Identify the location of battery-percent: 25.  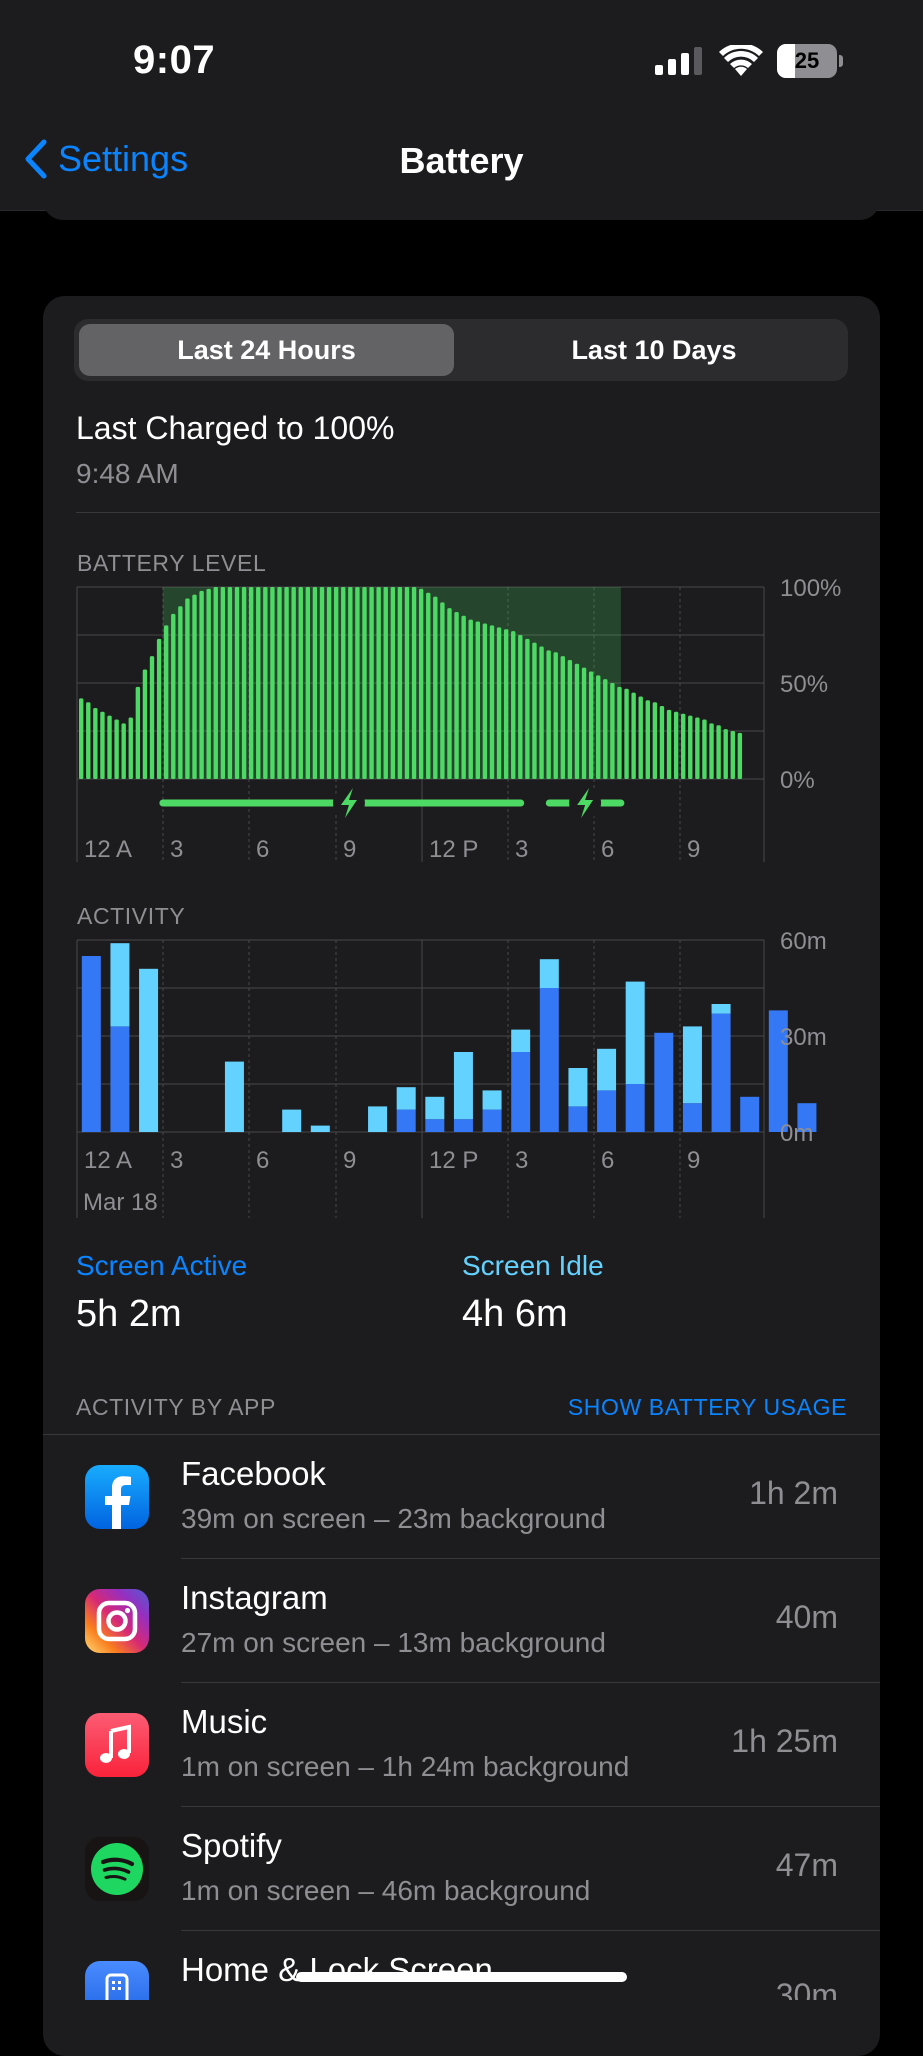
(807, 60).